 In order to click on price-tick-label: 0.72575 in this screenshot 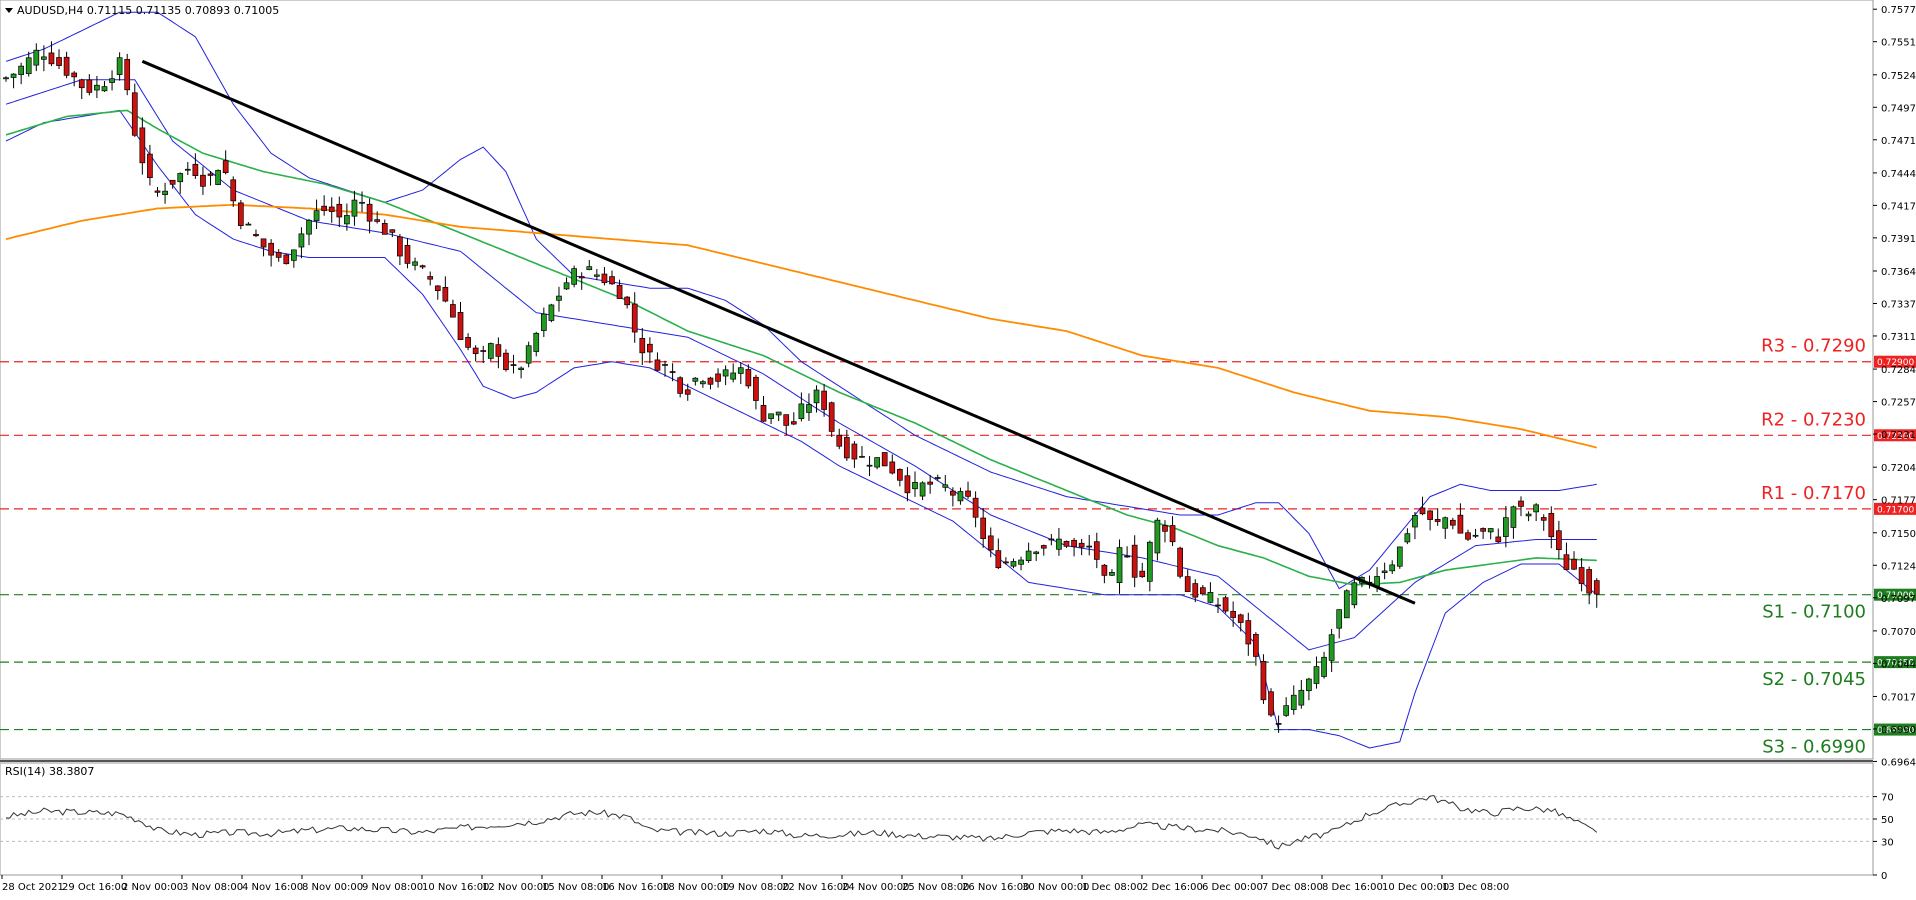, I will do `click(1898, 403)`.